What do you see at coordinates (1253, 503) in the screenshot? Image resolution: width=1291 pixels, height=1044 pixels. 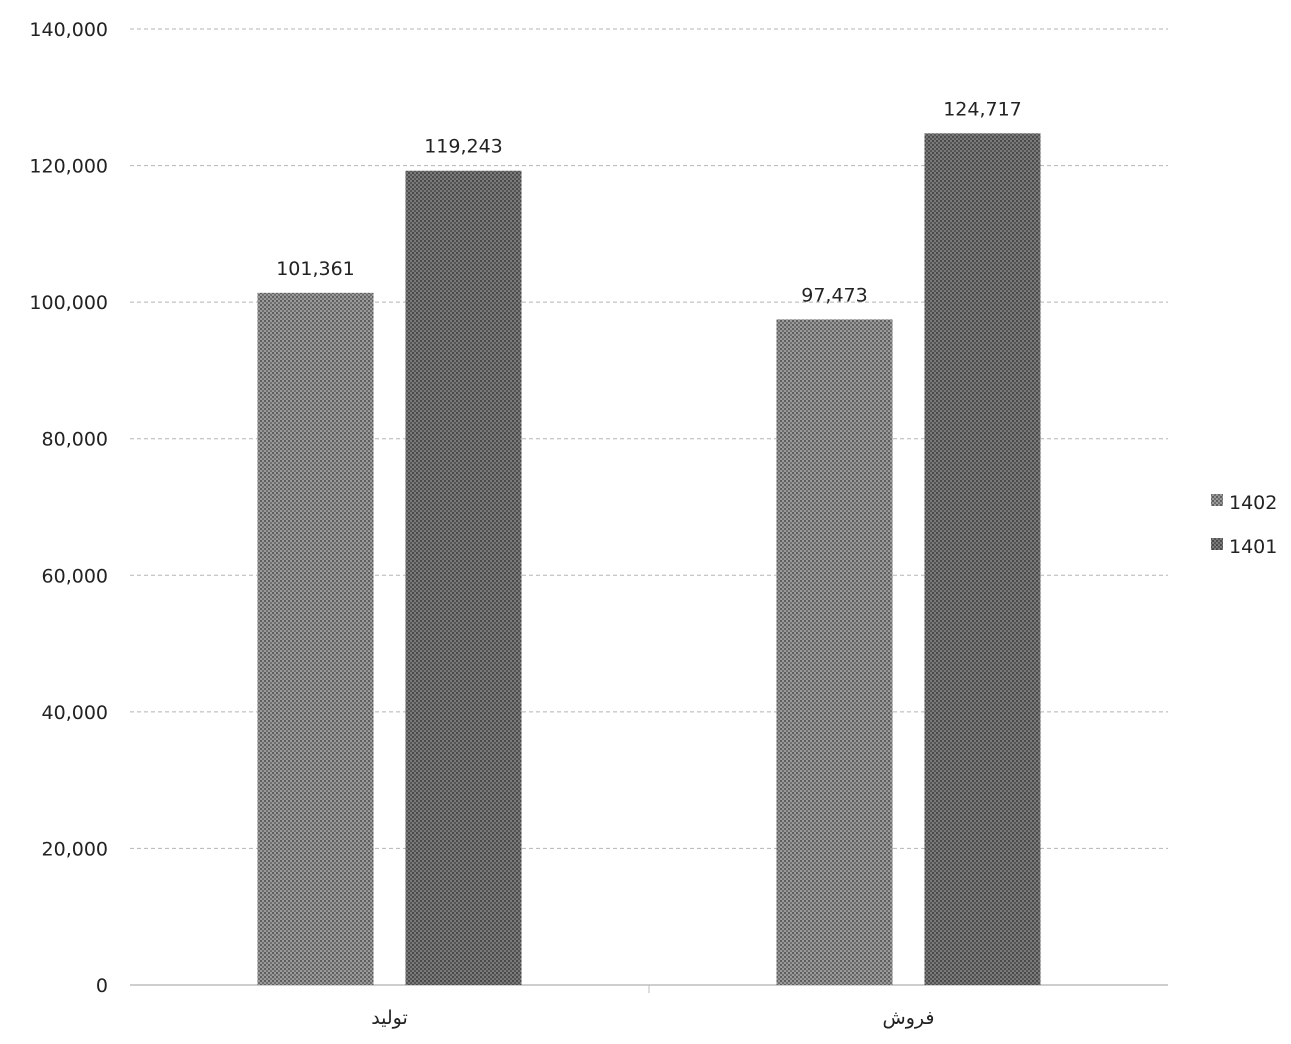 I see `legend-label: 1402` at bounding box center [1253, 503].